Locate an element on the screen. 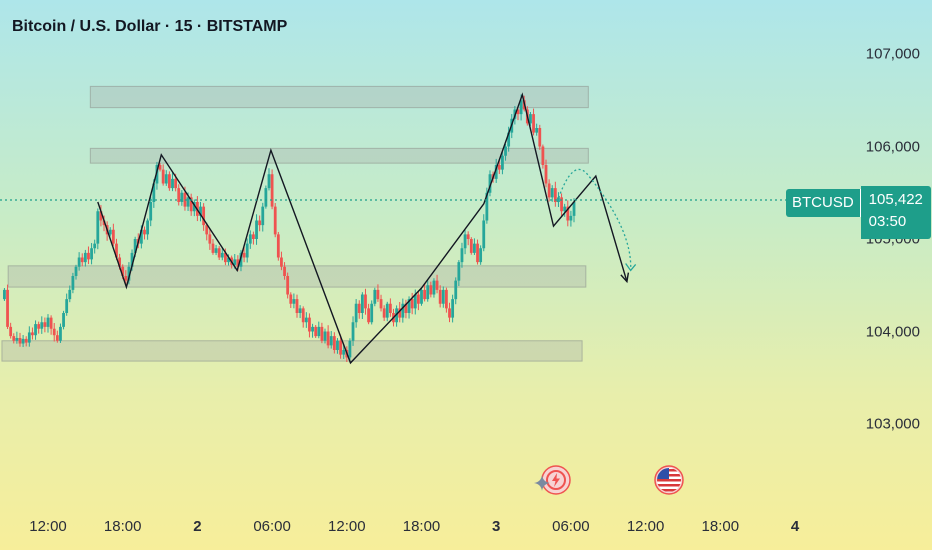  time-tick-label: 3 is located at coordinates (496, 526).